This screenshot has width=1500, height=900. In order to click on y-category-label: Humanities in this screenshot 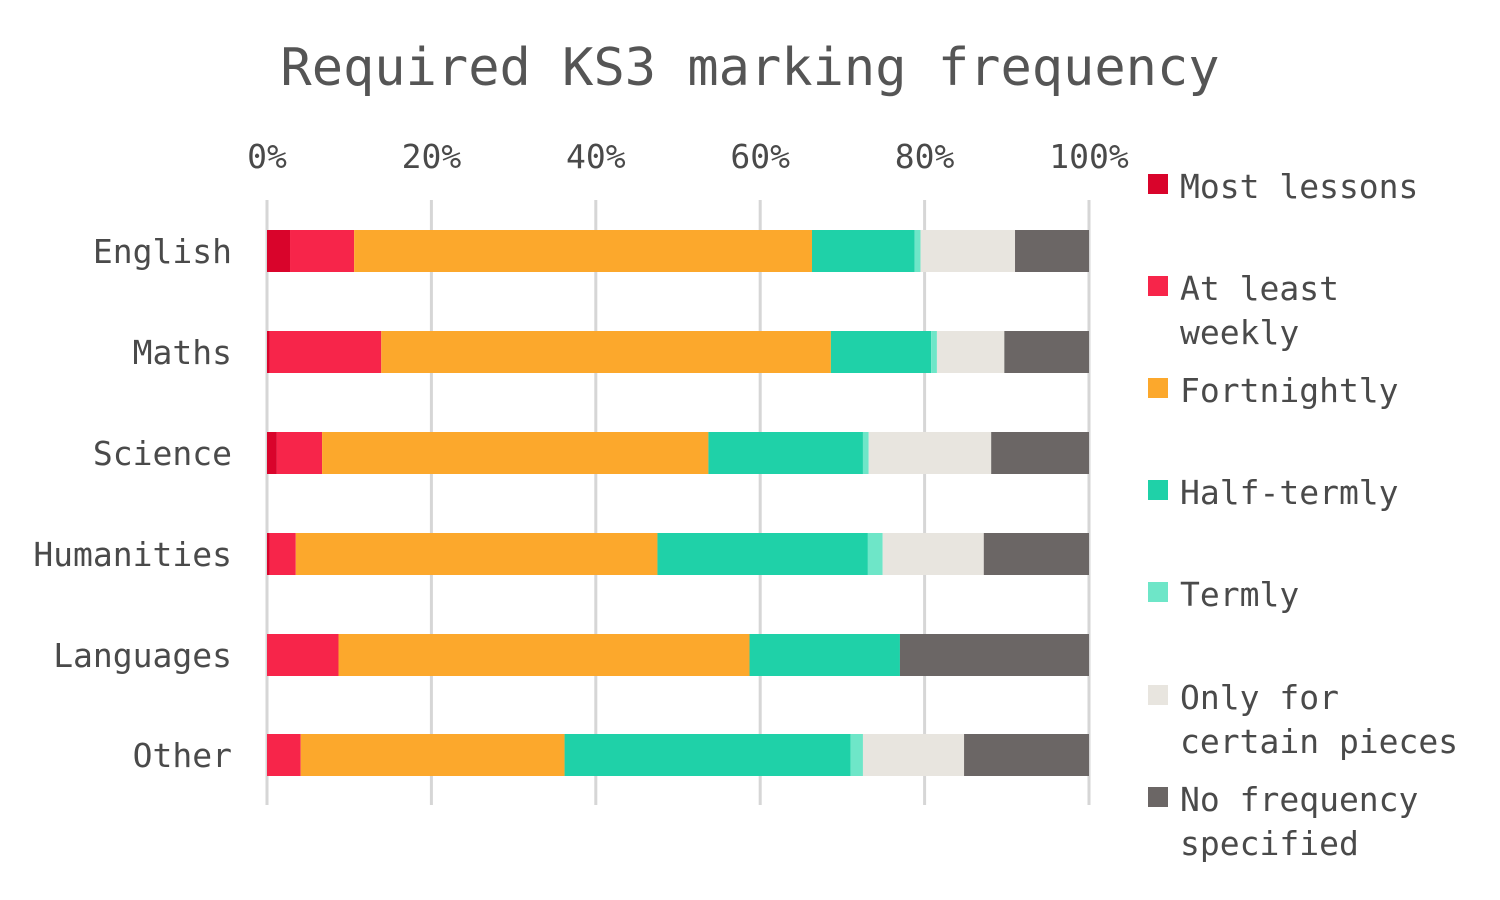, I will do `click(132, 554)`.